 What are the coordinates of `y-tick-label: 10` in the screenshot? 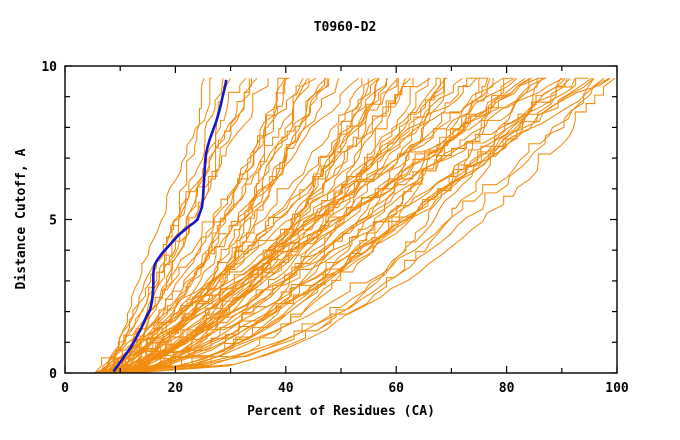 It's located at (49, 67).